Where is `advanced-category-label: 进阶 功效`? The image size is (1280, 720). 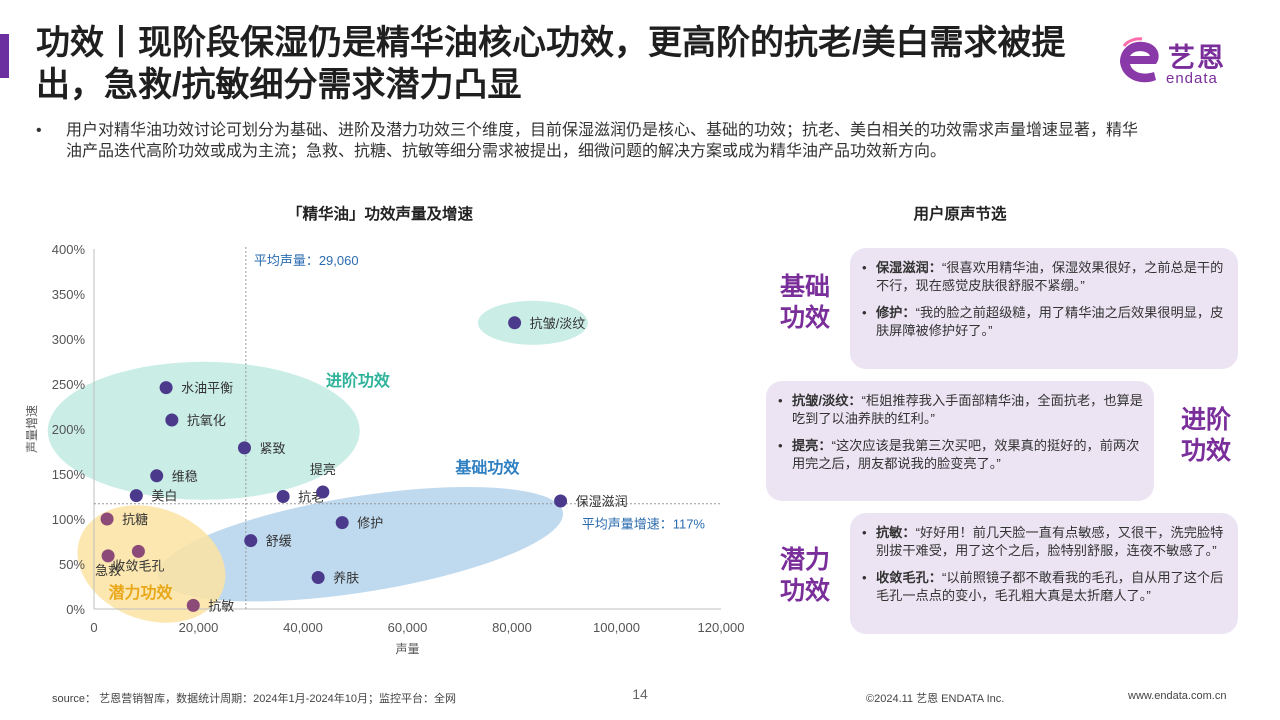
advanced-category-label: 进阶 功效 is located at coordinates (1205, 435).